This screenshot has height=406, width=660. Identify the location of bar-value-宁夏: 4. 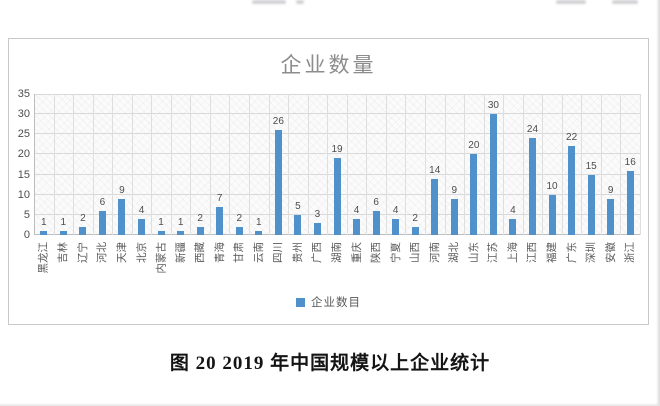
(395, 210).